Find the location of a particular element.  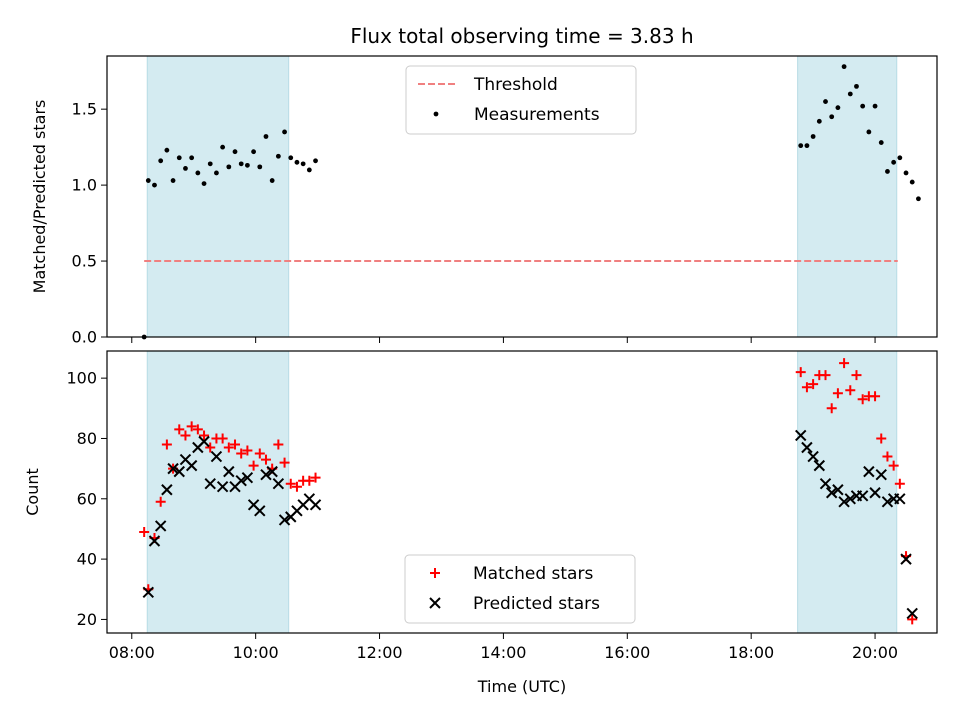

x-tick-label: 12:00 is located at coordinates (379, 652).